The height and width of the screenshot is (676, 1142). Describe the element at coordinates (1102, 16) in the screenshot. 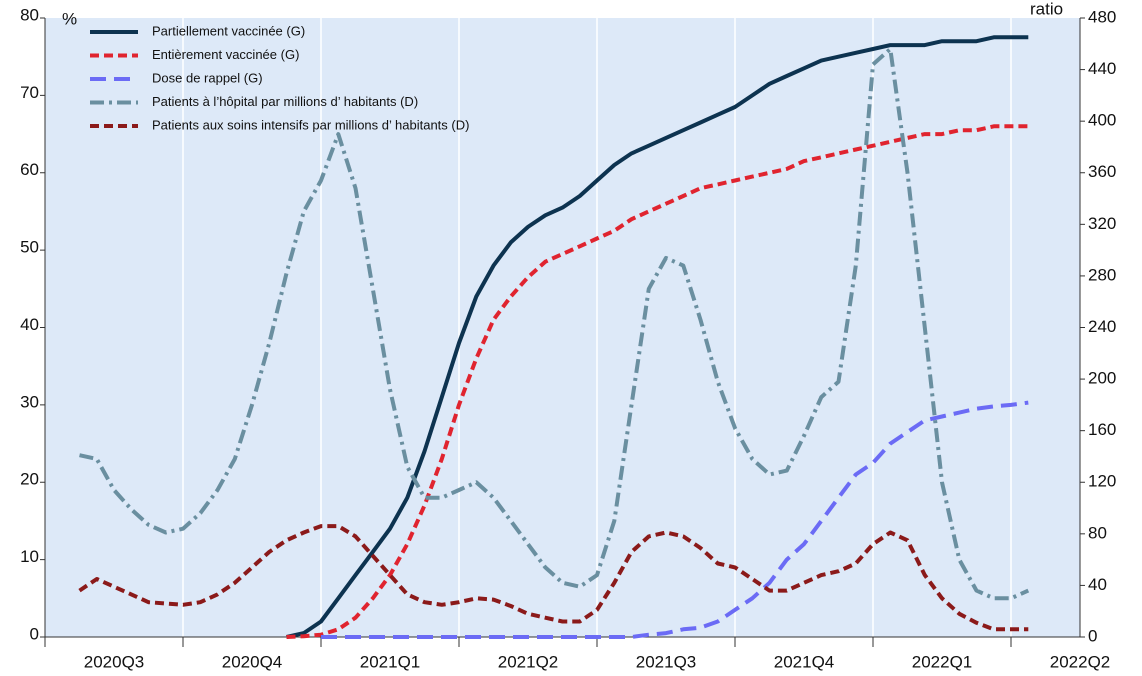

I see `y2-tick-label: 480` at that location.